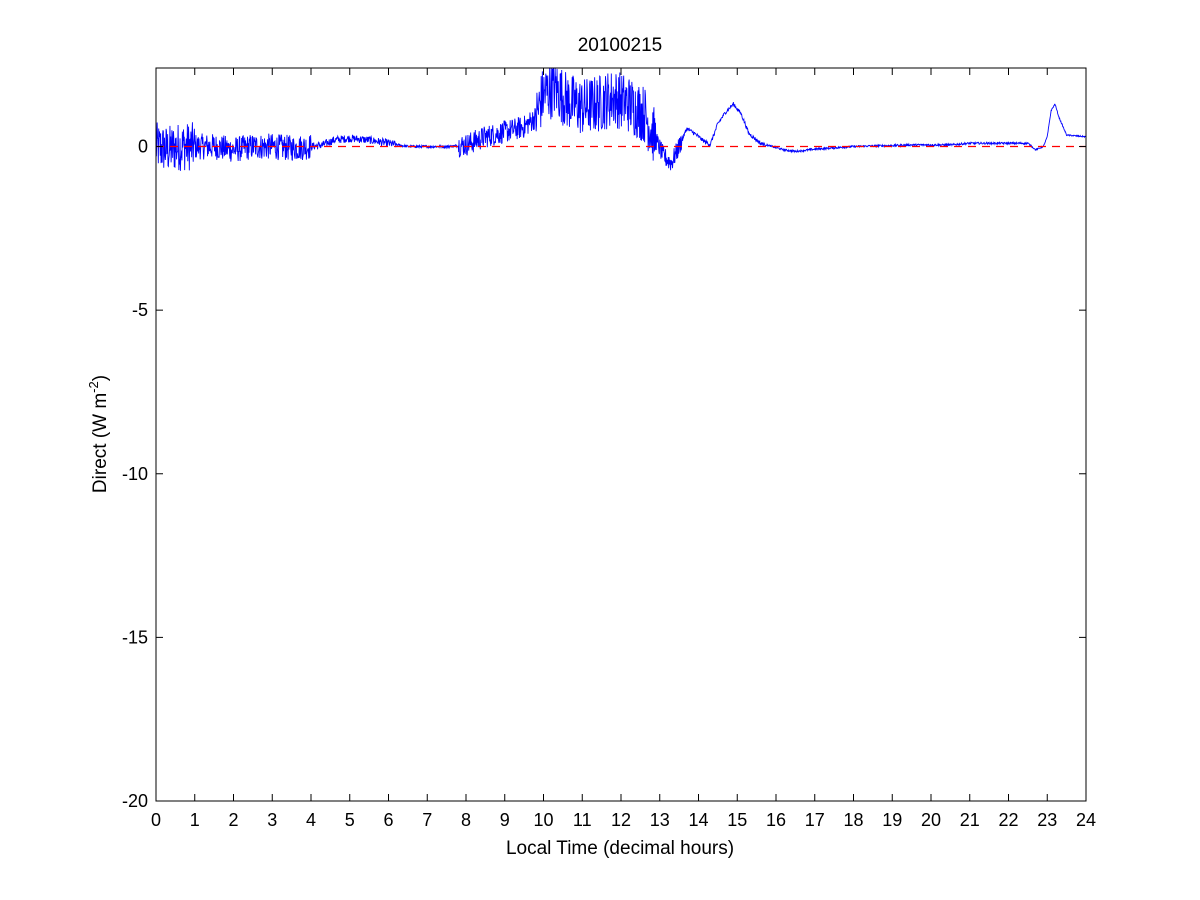 This screenshot has height=900, width=1200. What do you see at coordinates (505, 820) in the screenshot?
I see `x-tick-label: 9` at bounding box center [505, 820].